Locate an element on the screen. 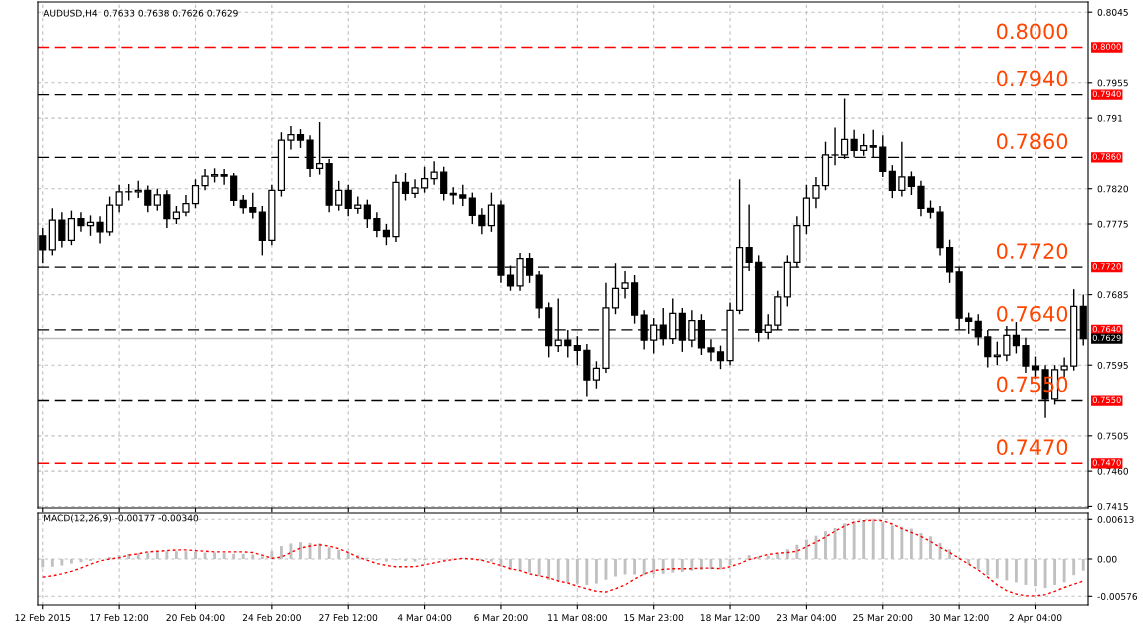 The width and height of the screenshot is (1143, 626). x-tick-label: 27 Feb 12:00 is located at coordinates (348, 618).